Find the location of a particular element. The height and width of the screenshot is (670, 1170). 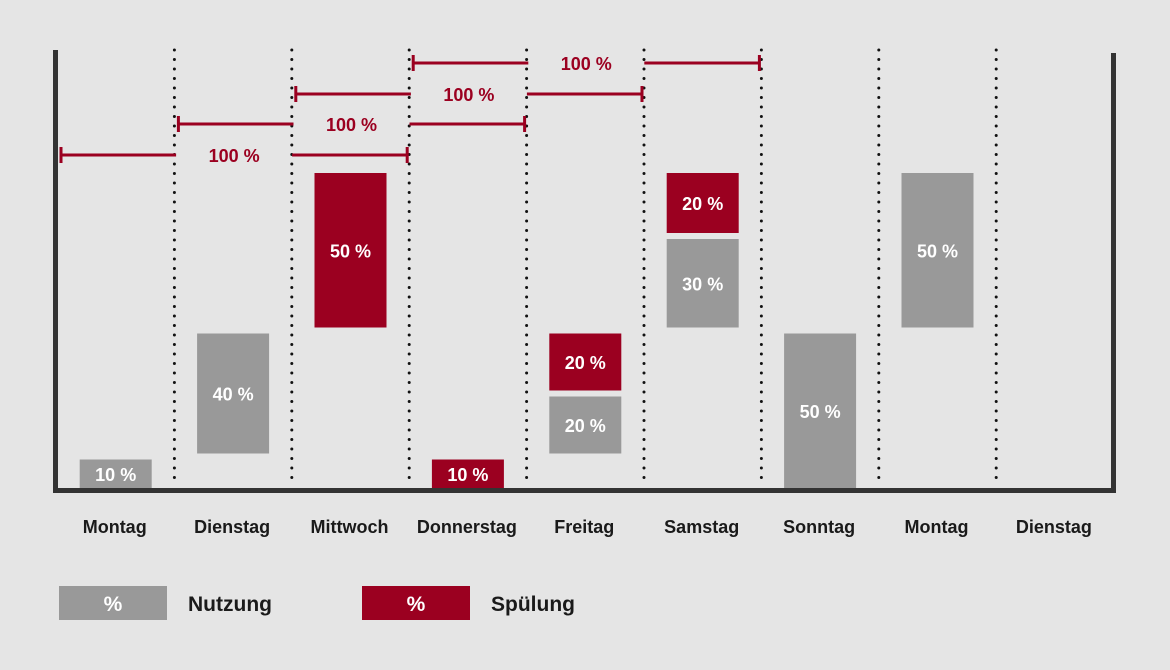

left-axis is located at coordinates (55, 271).